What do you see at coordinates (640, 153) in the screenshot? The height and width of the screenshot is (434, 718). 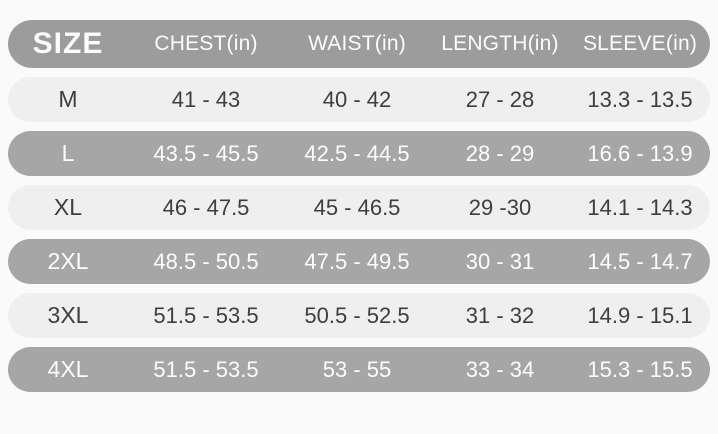 I see `cell-sleeve: 16.6 - 13.9` at bounding box center [640, 153].